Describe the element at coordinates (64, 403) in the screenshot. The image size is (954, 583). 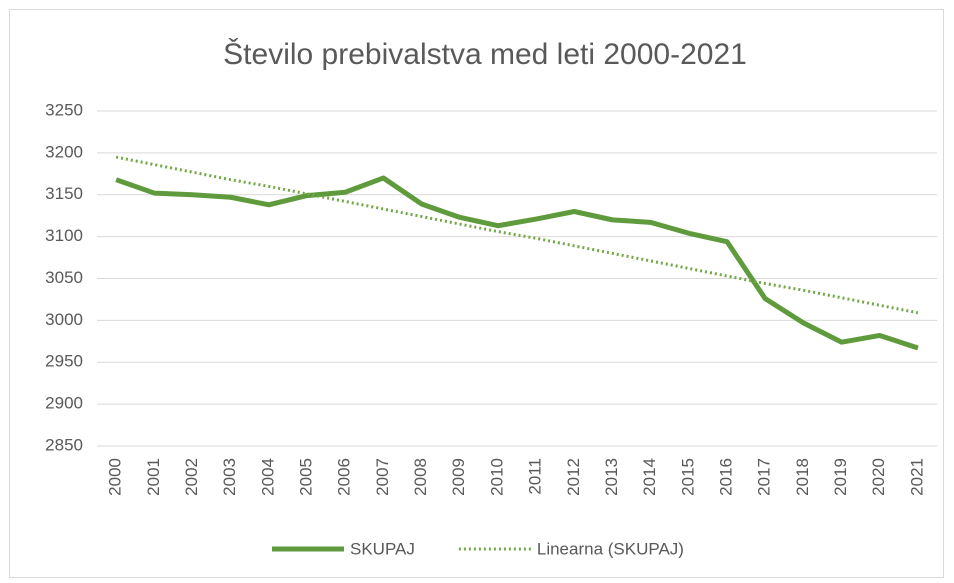
I see `y-tick-label: 2900` at that location.